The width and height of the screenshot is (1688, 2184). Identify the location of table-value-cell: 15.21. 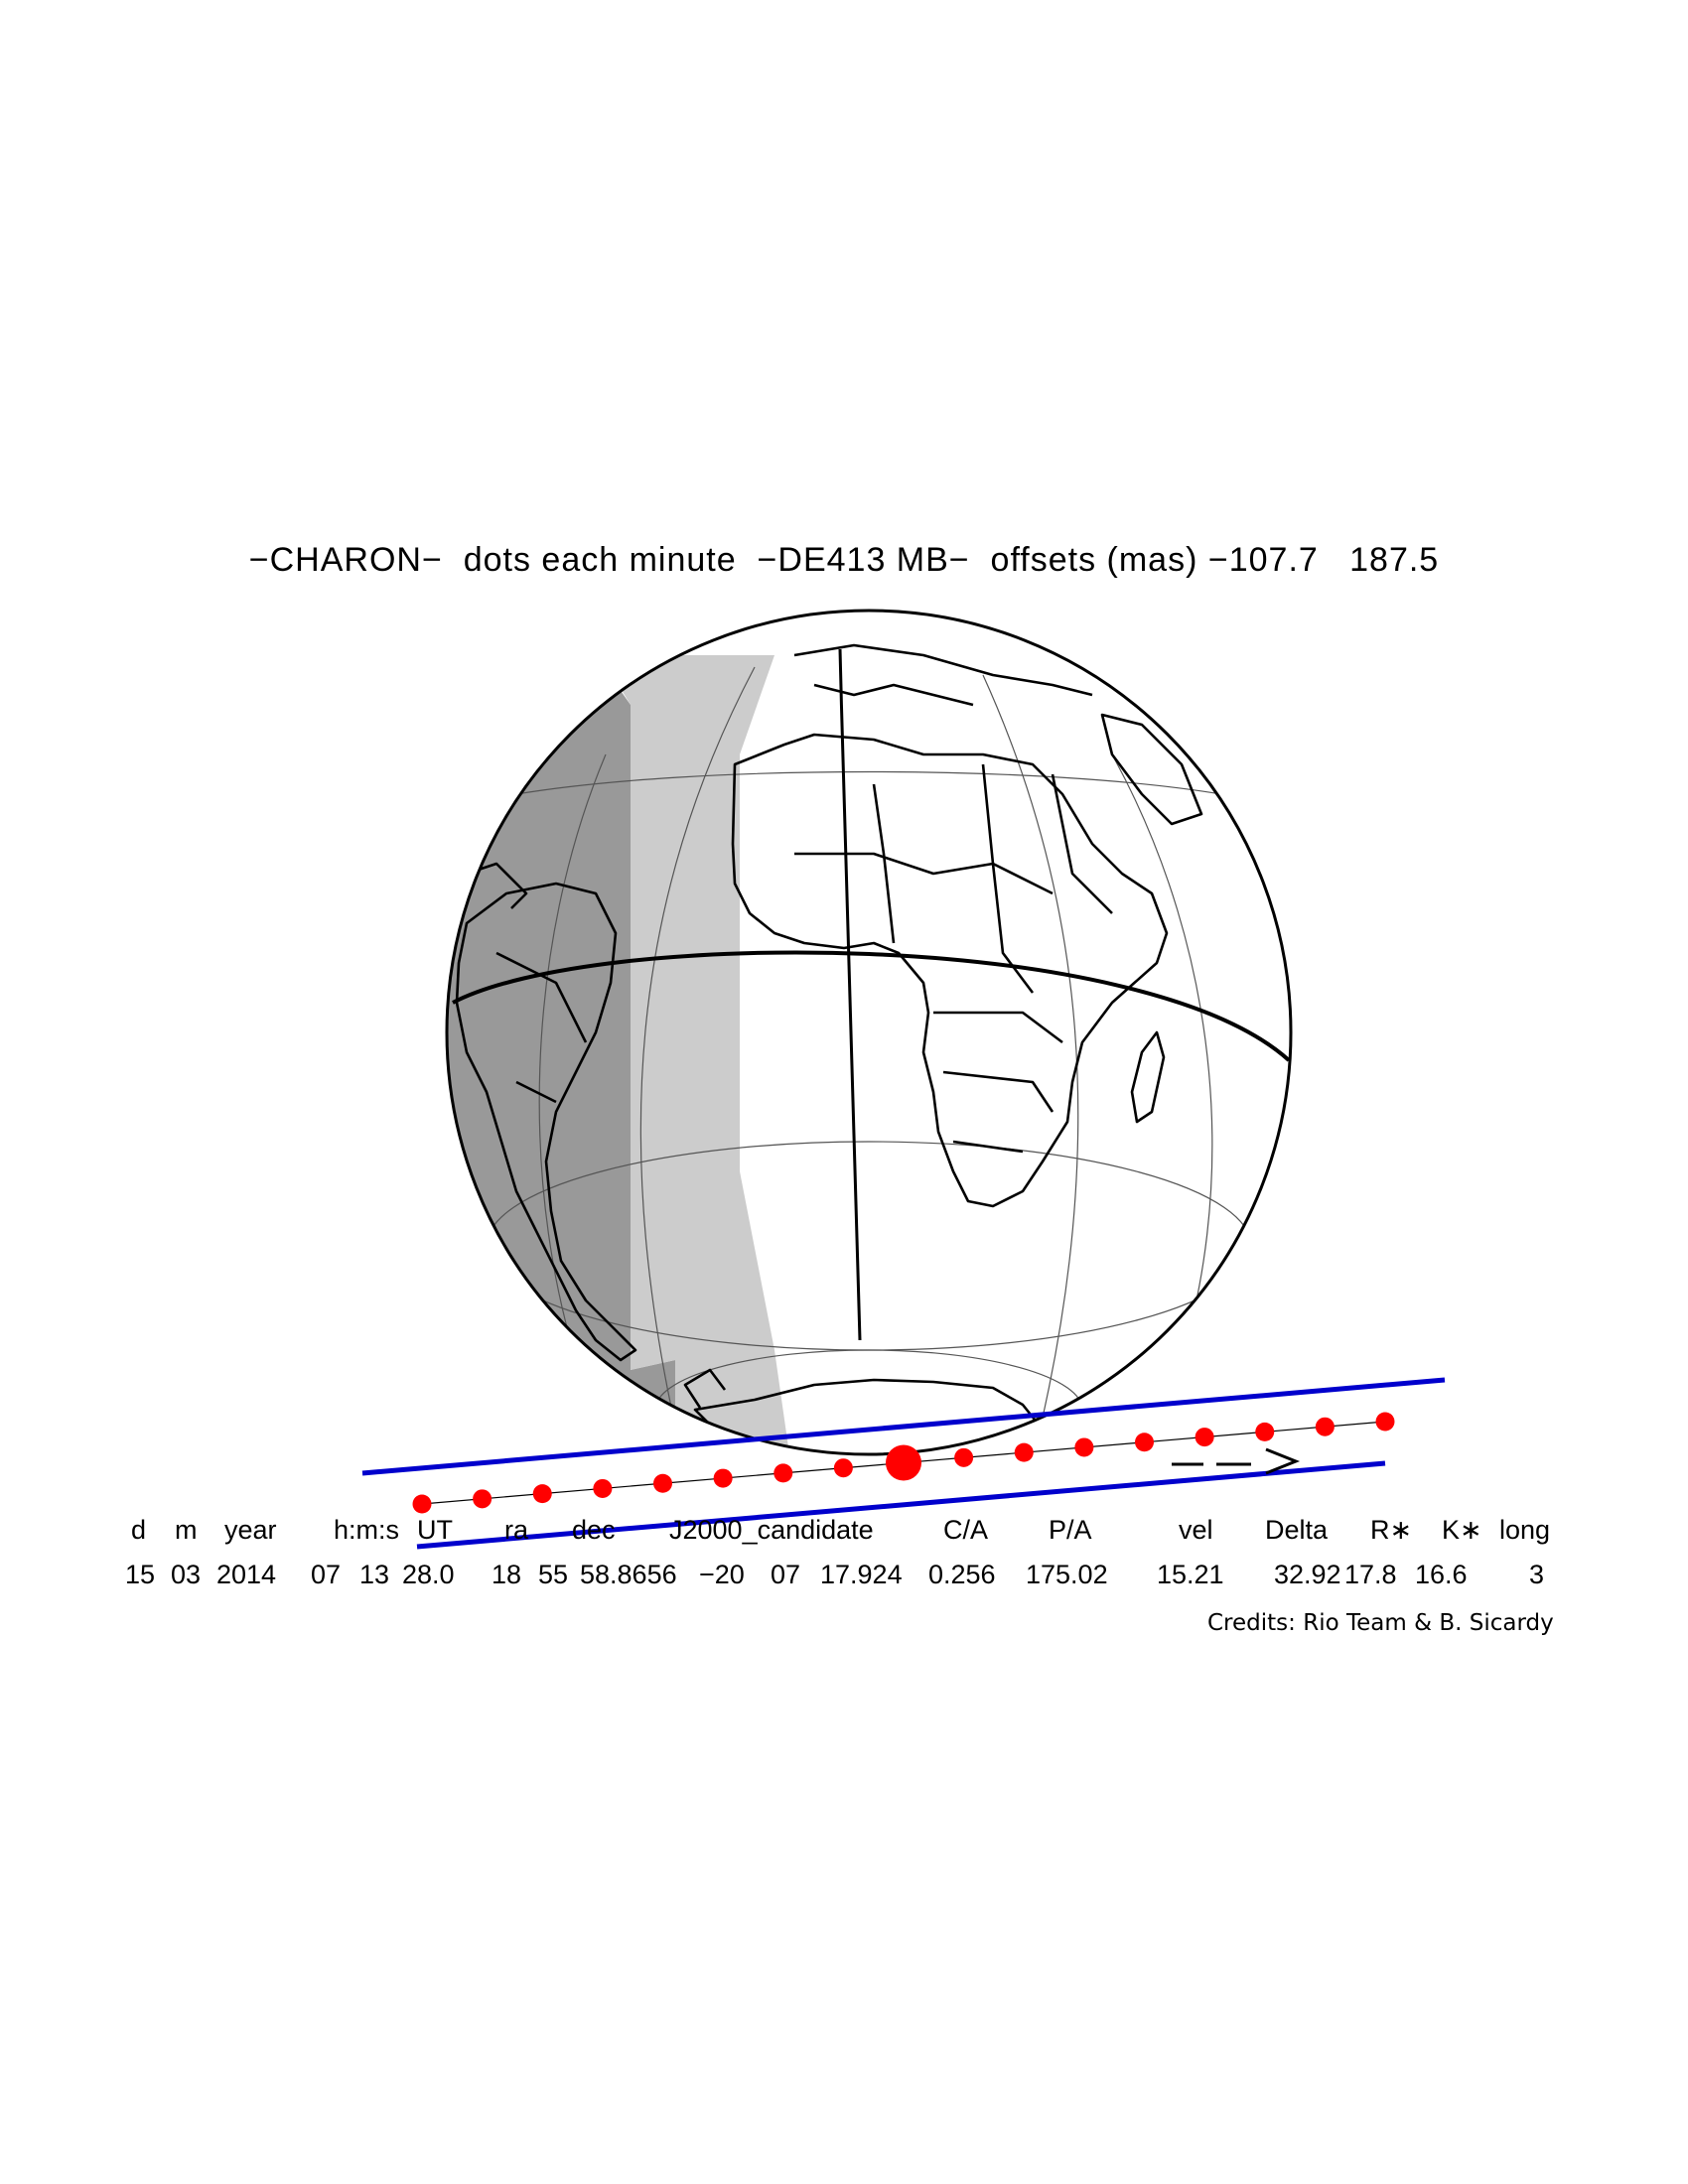
(1190, 1574).